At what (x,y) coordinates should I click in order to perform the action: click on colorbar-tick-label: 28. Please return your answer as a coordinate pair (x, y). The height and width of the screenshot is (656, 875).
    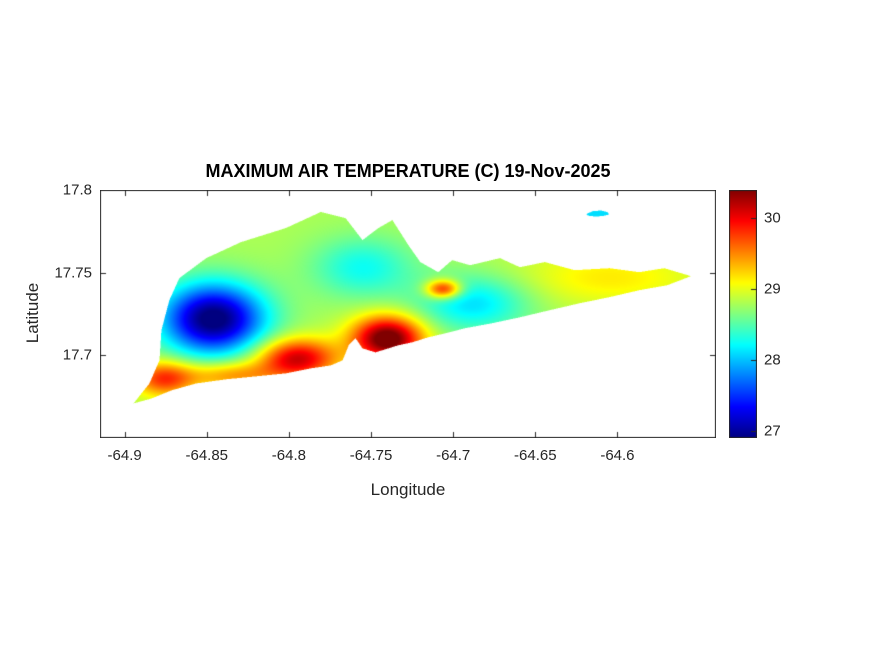
    Looking at the image, I should click on (772, 360).